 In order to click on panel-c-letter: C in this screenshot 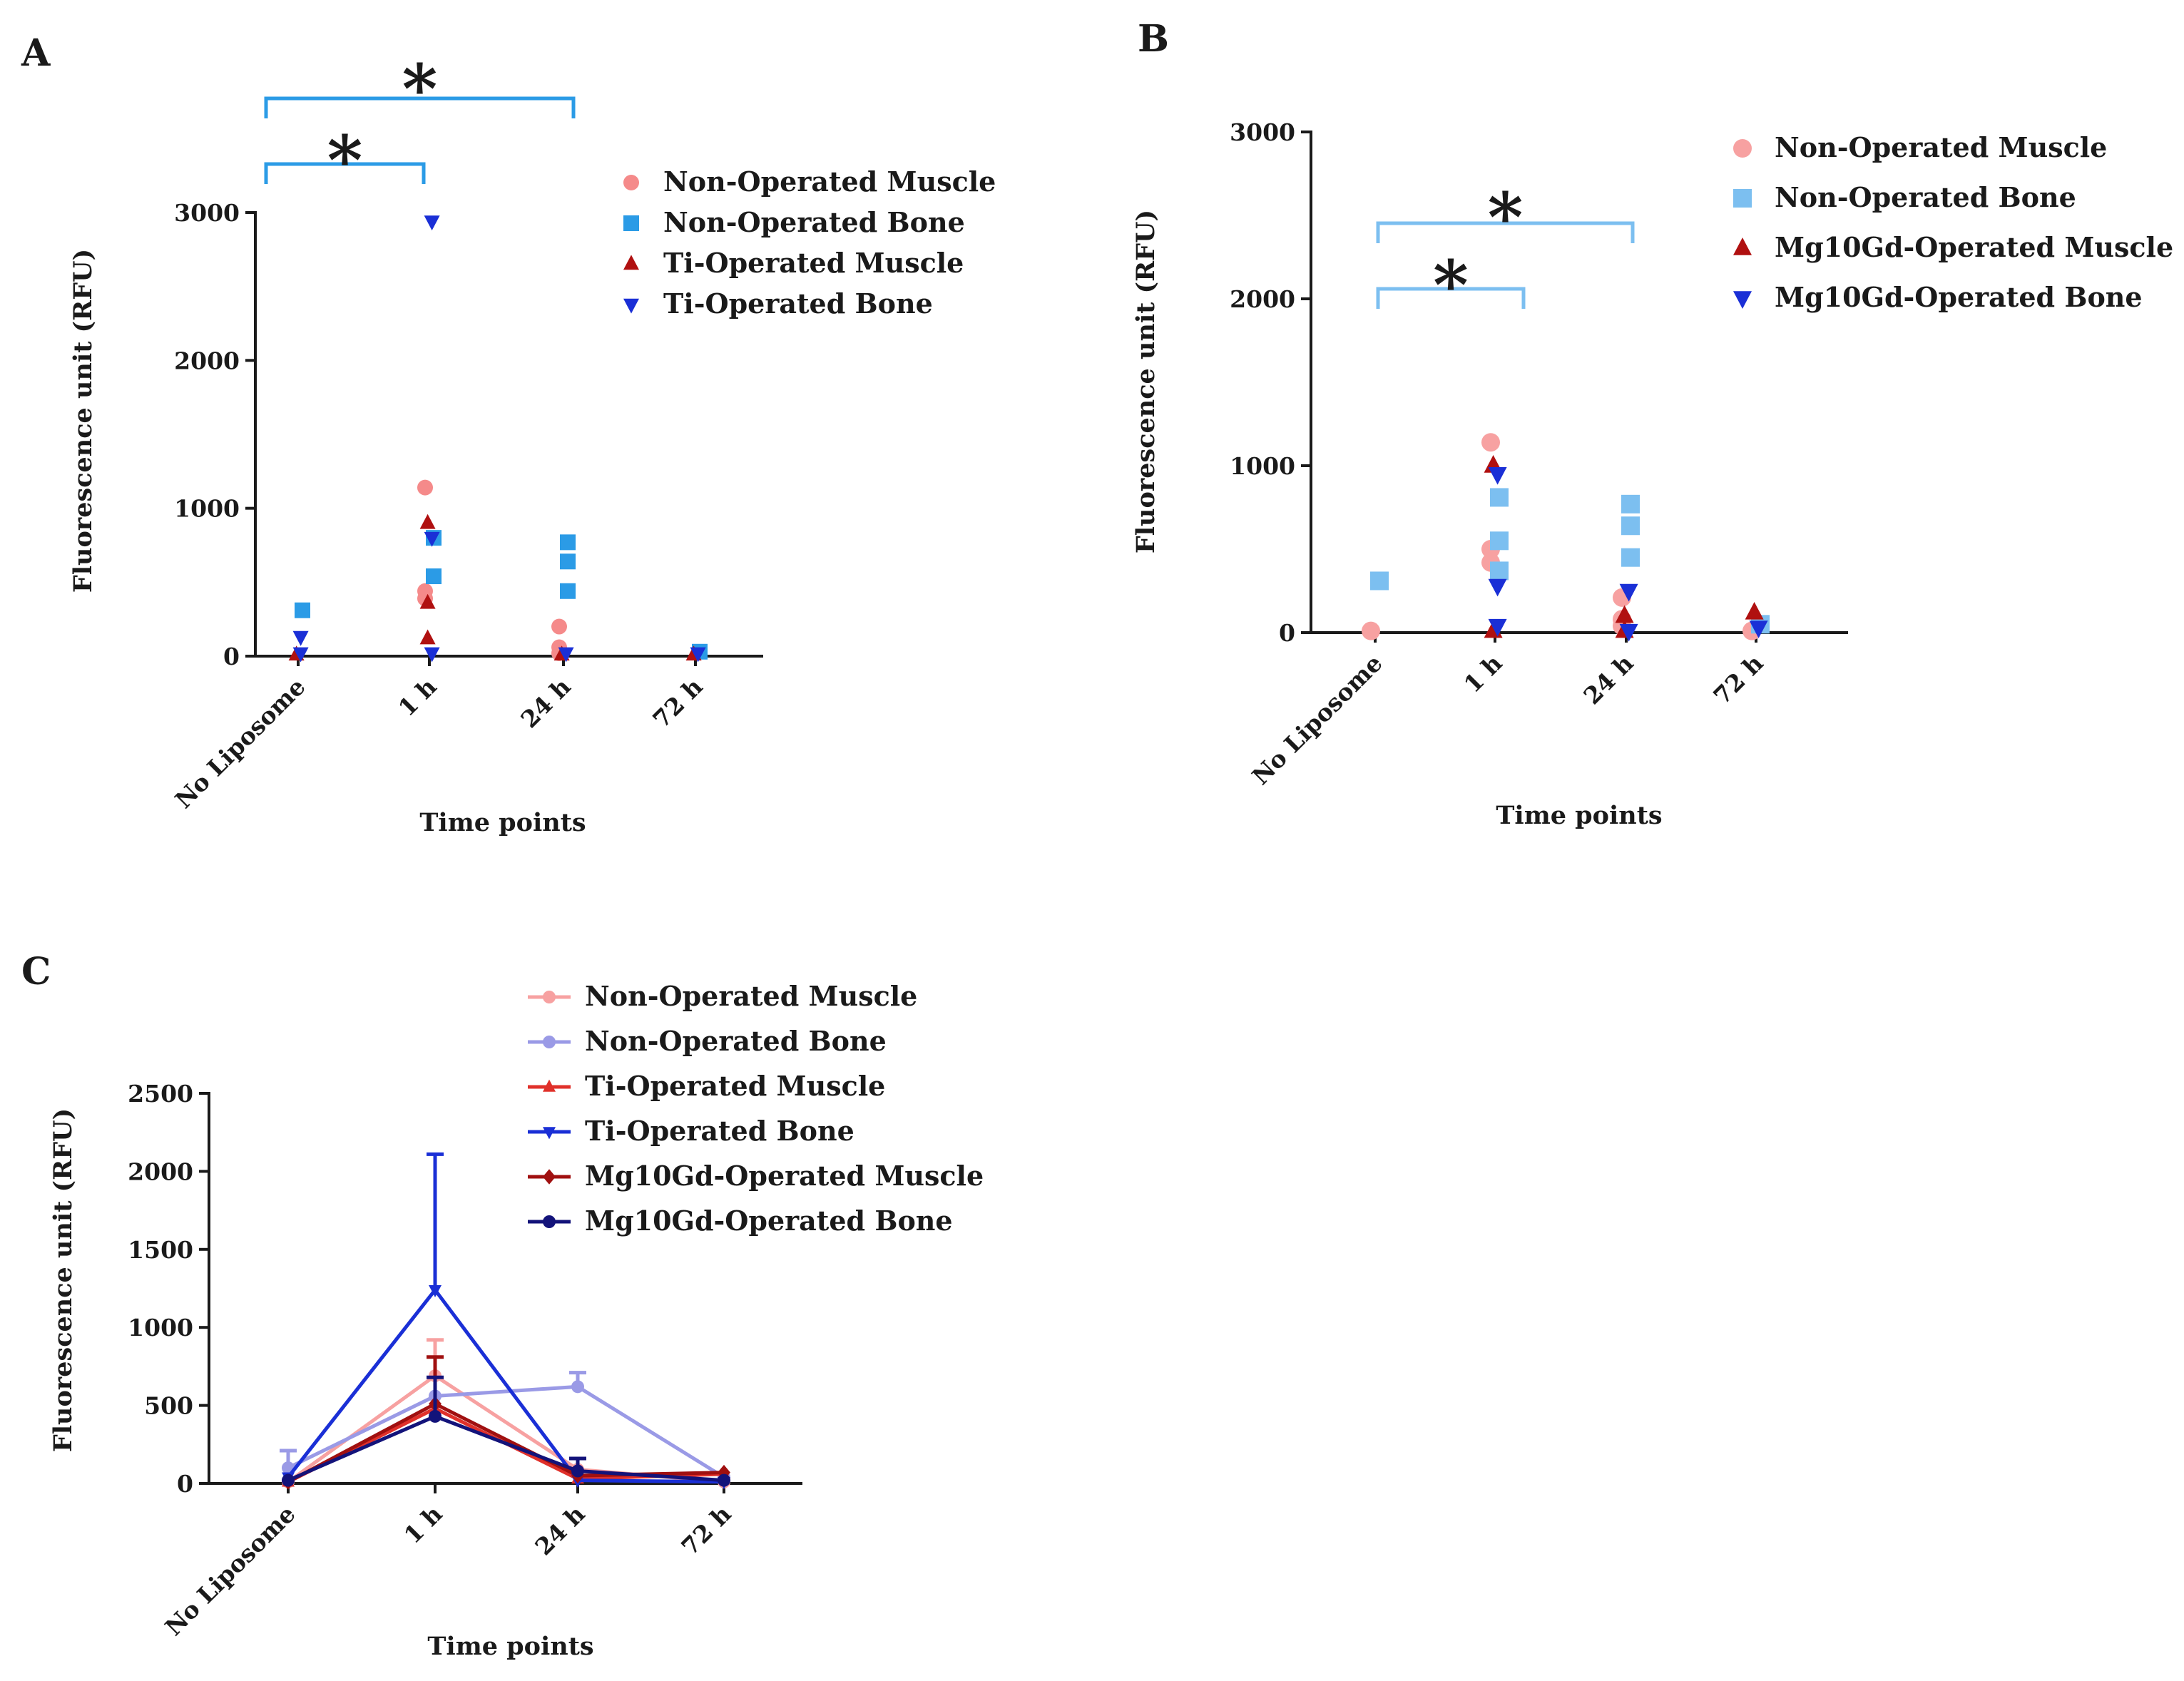, I will do `click(36, 971)`.